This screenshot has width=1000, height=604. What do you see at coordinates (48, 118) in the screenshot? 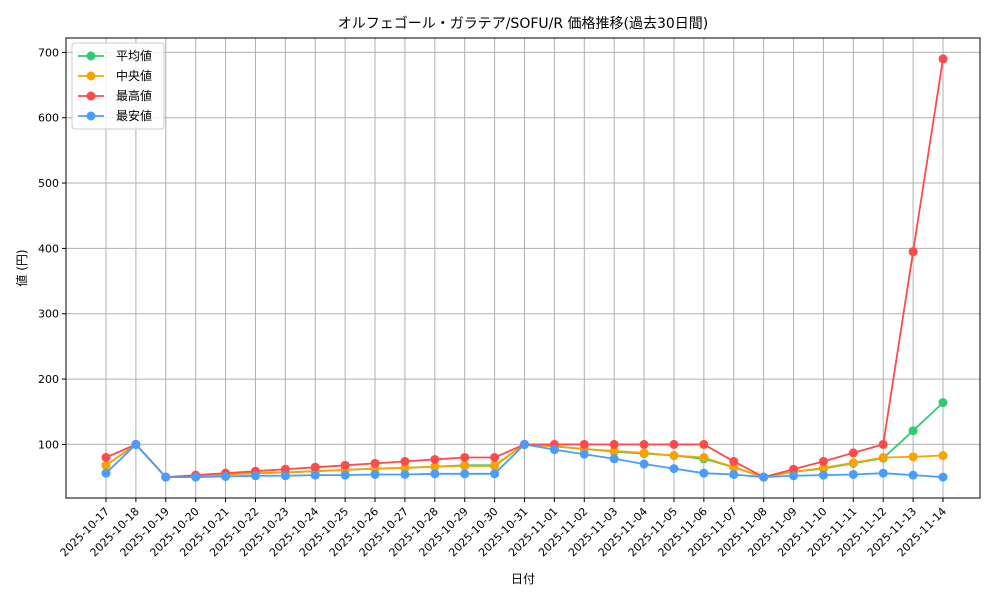
I see `y-tick-label: 600` at bounding box center [48, 118].